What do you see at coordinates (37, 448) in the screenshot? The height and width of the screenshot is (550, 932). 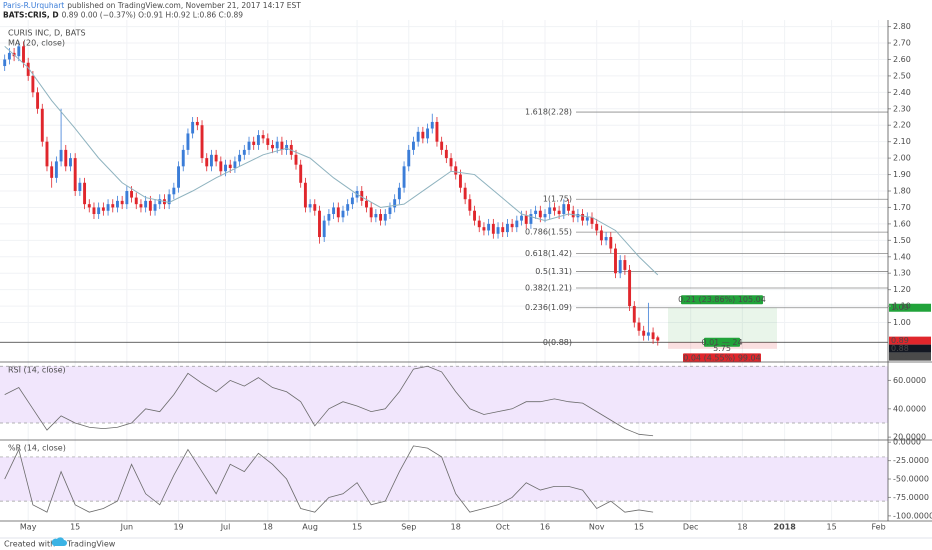 I see `pane-title: %R (14, close)` at bounding box center [37, 448].